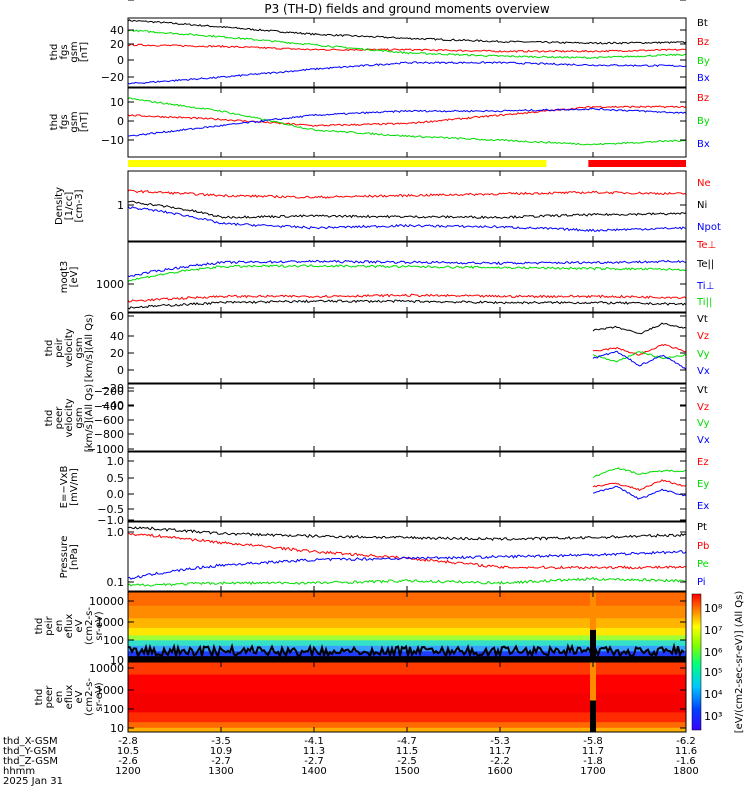  What do you see at coordinates (89, 697) in the screenshot?
I see `ylabel-line: (cm2-s-` at bounding box center [89, 697].